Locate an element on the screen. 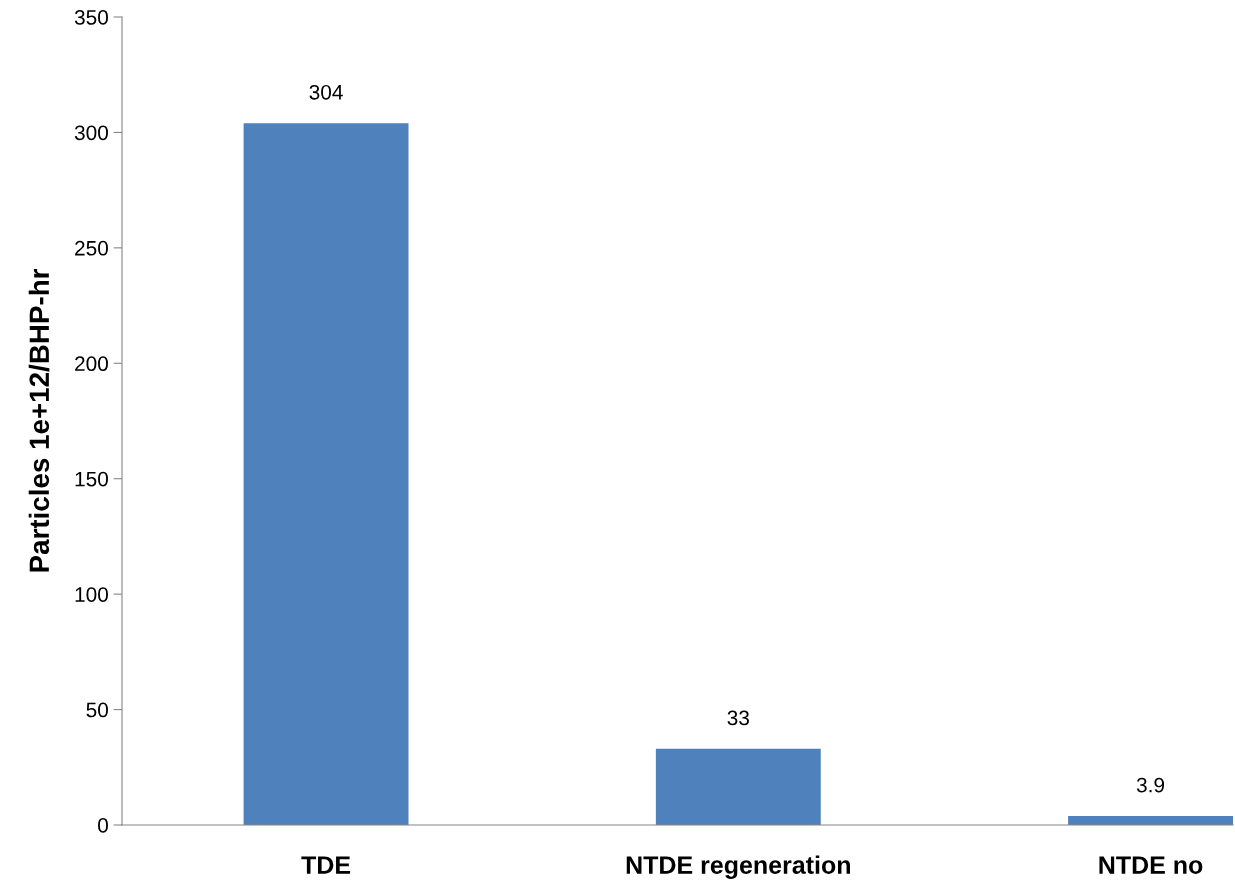  data-label: 3.9 is located at coordinates (1150, 785).